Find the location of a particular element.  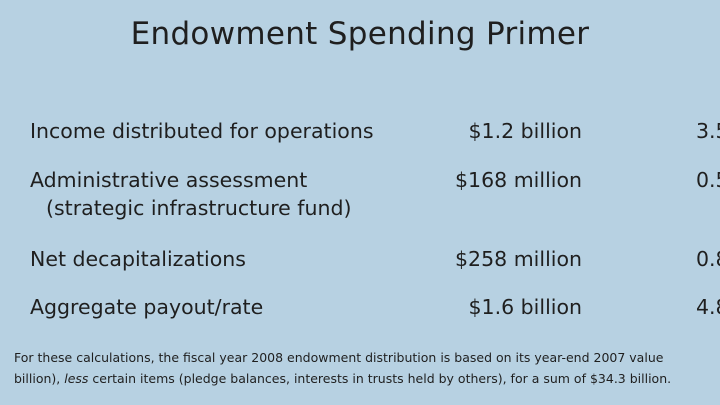

row-rate: 0.8 is located at coordinates (708, 259).